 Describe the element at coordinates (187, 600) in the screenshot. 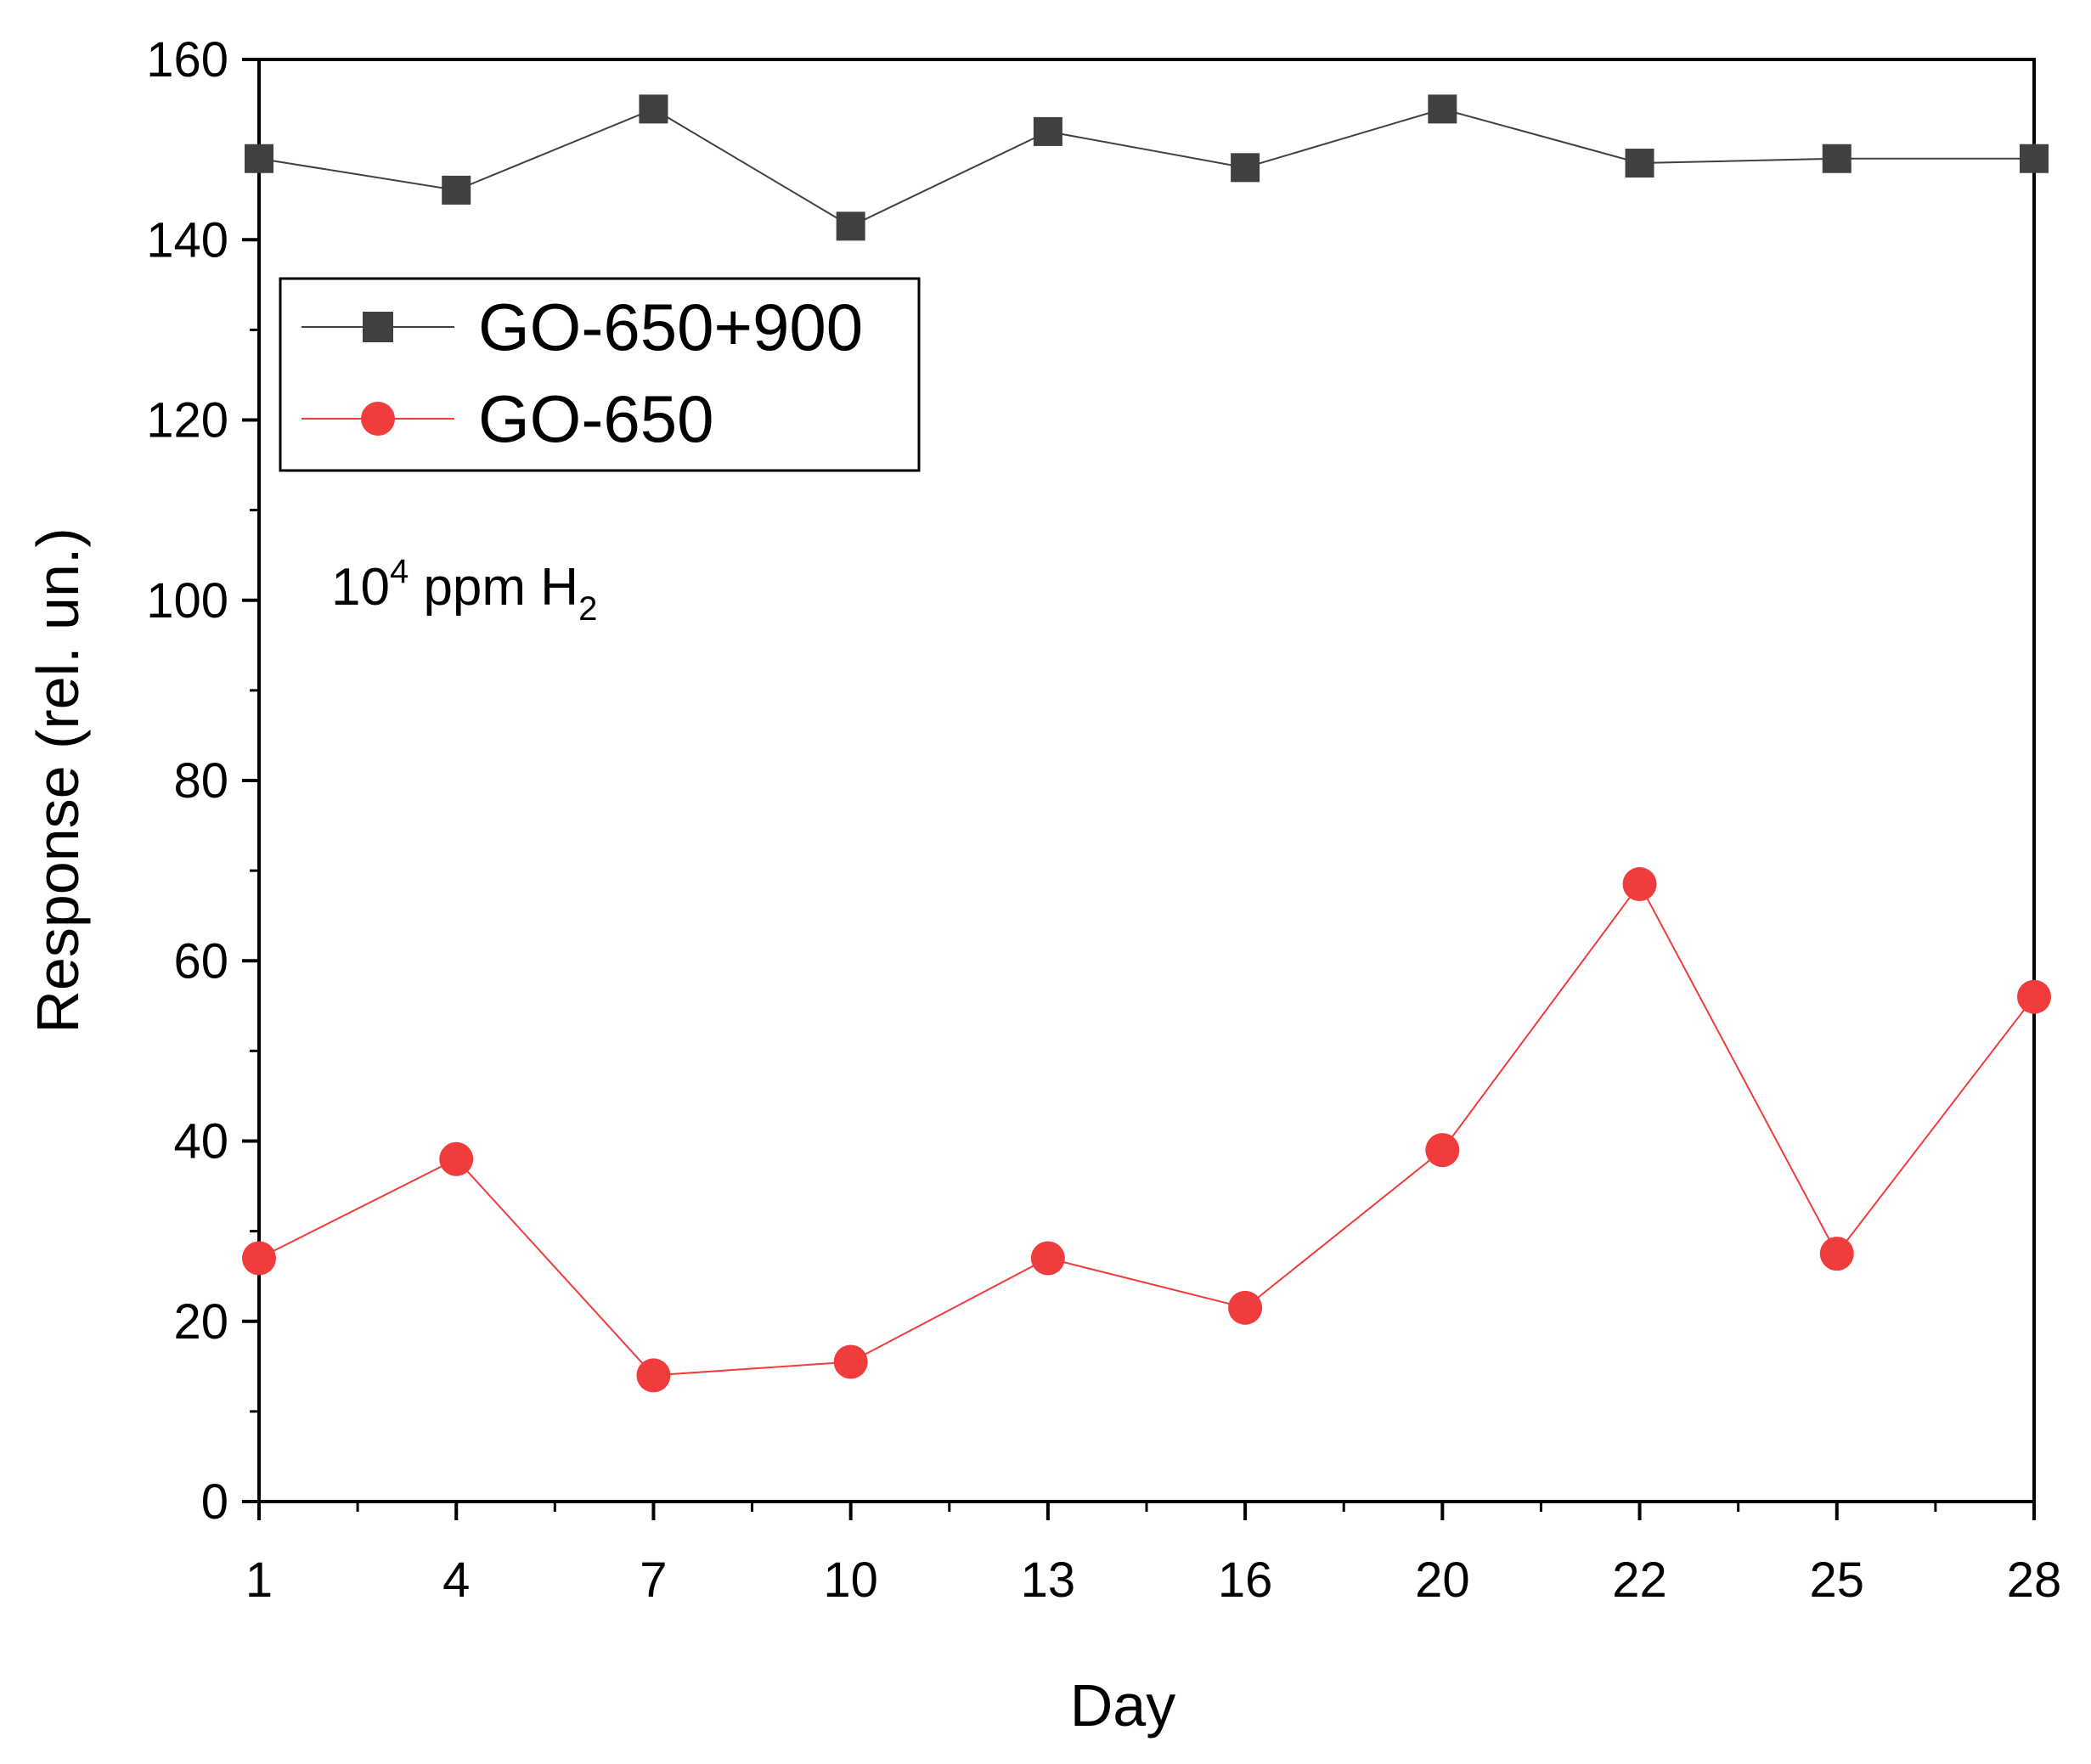

I see `y-tick-label-100: 100` at that location.